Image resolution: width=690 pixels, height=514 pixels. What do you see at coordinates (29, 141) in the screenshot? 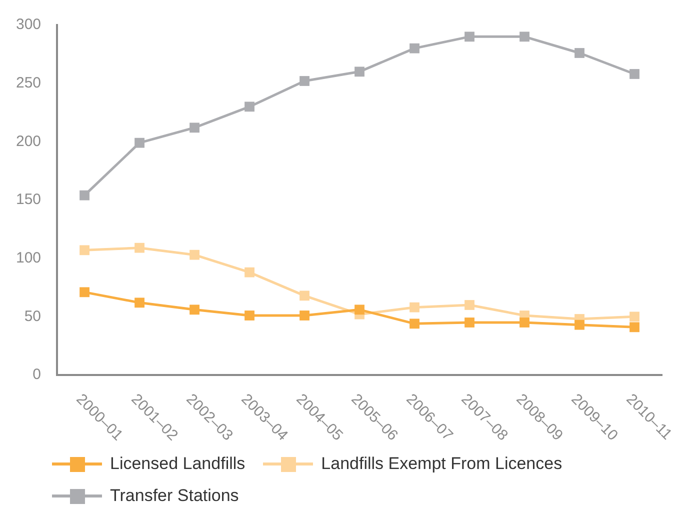
I see `y-tick-label: 200` at bounding box center [29, 141].